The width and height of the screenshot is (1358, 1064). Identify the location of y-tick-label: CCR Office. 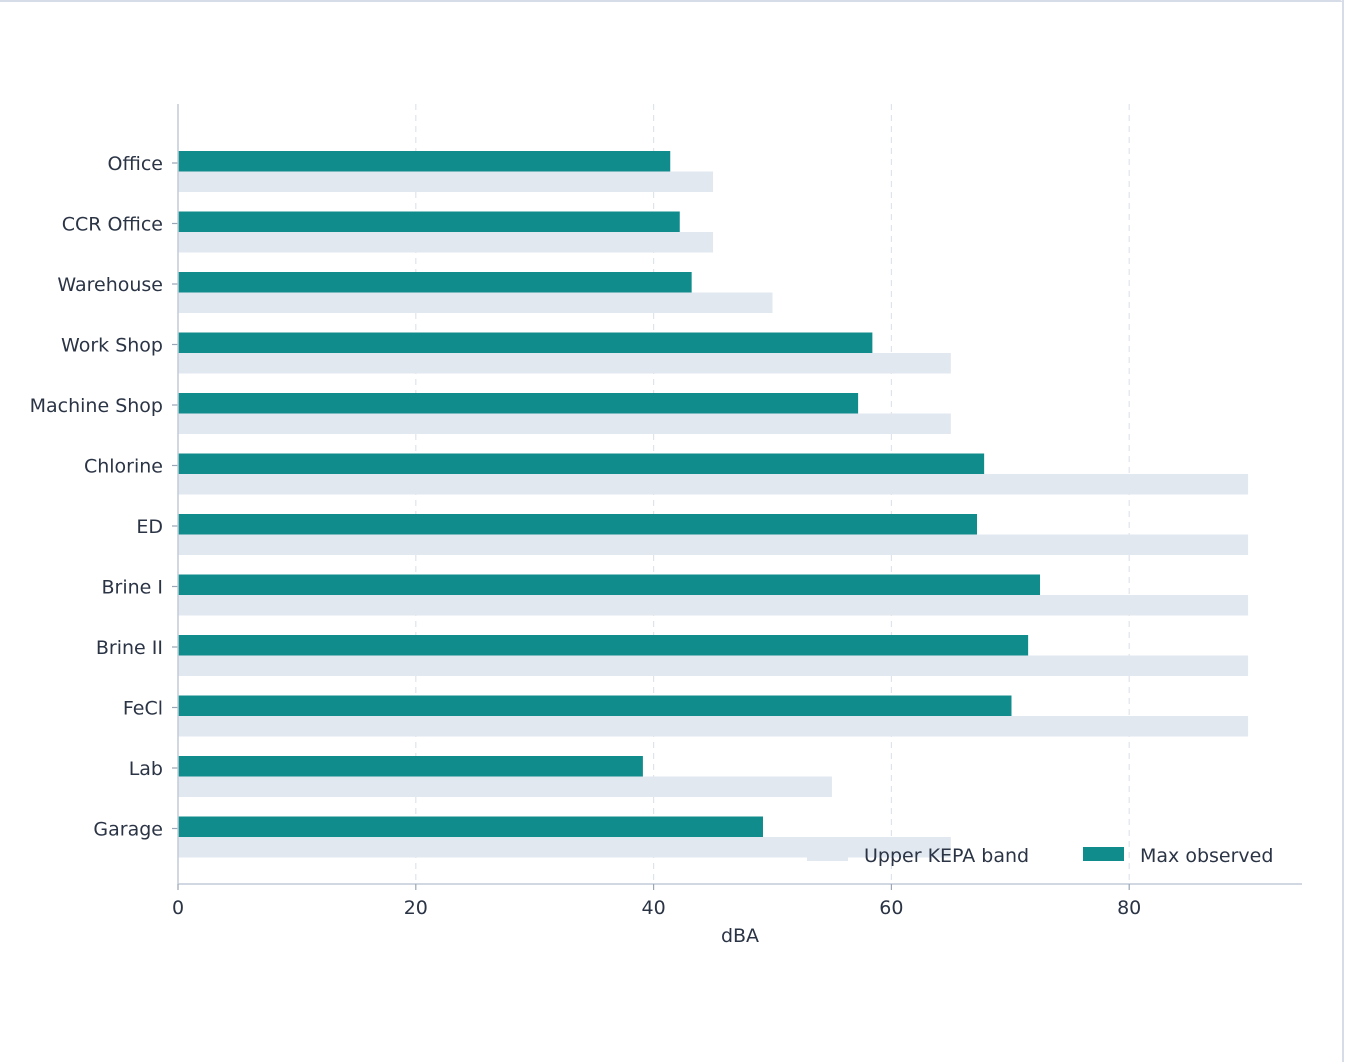
(112, 225).